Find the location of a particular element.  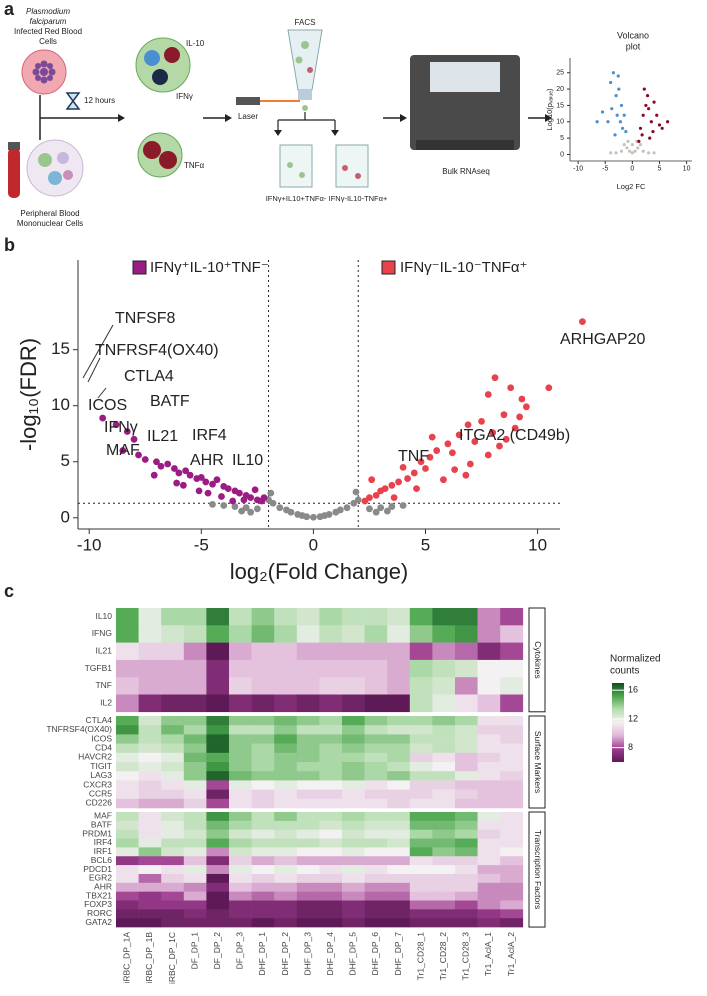

gene-label: IL21 is located at coordinates (162, 436).